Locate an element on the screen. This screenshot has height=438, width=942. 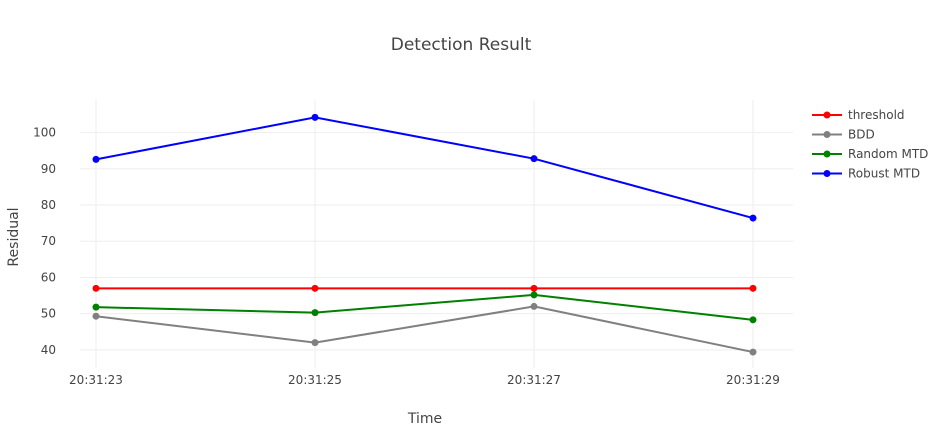
legend-label: Robust MTD is located at coordinates (884, 174).